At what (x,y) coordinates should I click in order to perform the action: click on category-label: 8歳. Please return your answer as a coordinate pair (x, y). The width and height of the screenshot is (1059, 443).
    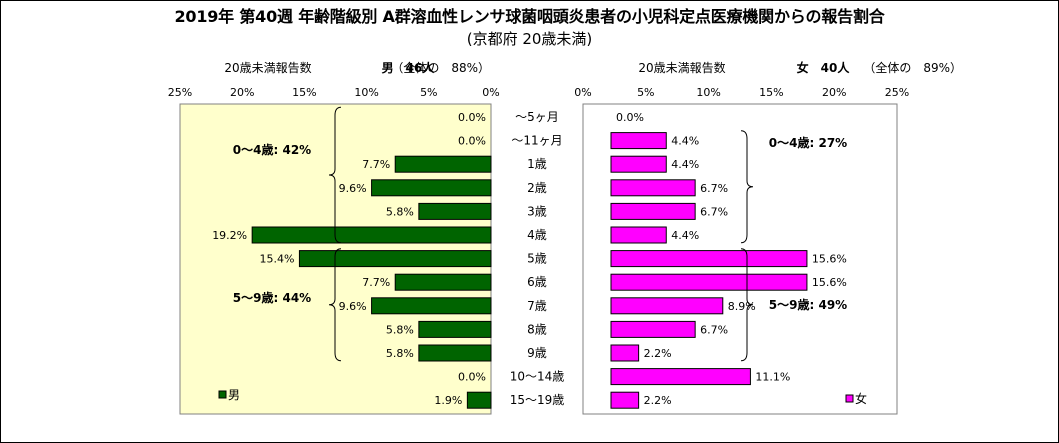
    Looking at the image, I should click on (537, 329).